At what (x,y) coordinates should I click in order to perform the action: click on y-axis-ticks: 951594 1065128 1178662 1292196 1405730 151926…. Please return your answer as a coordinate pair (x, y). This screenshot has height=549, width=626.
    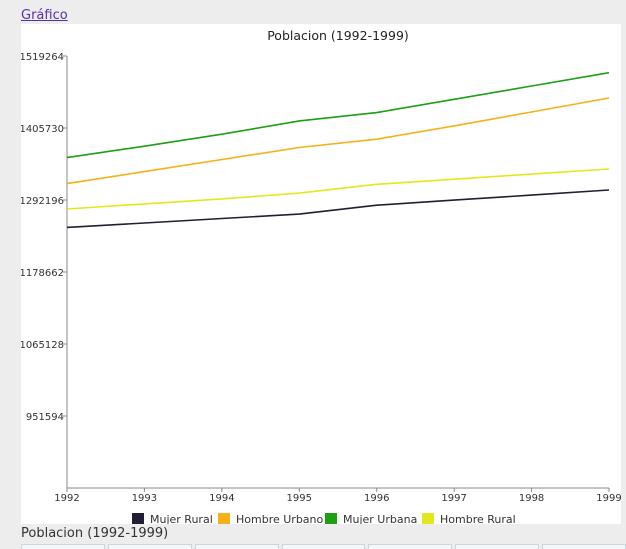
    Looking at the image, I should click on (44, 237).